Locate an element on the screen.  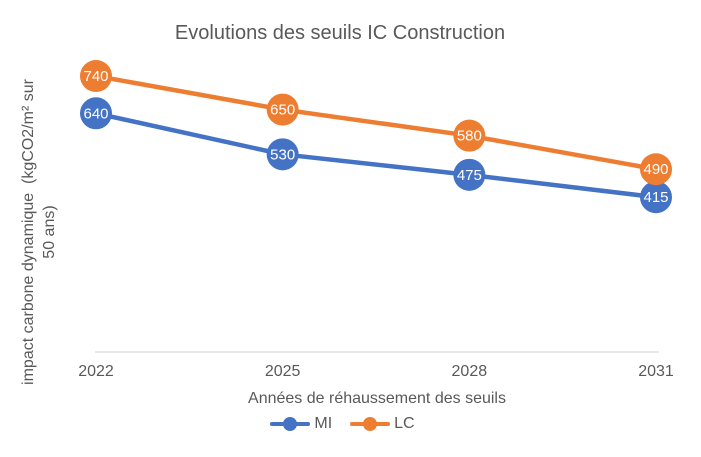
legend-item-lc: LC is located at coordinates (382, 424).